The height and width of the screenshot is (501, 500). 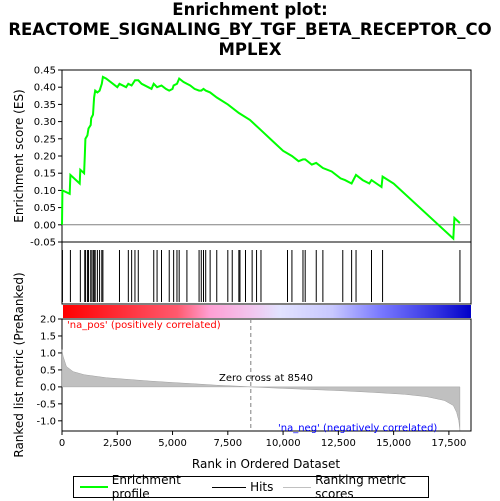 What do you see at coordinates (48, 370) in the screenshot?
I see `metric-y-tick-label: 0.5` at bounding box center [48, 370].